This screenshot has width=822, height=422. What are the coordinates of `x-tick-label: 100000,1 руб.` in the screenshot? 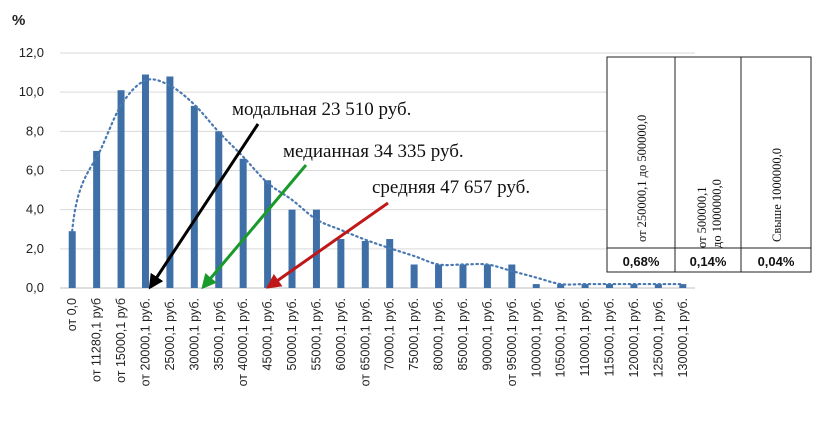 It's located at (536, 337).